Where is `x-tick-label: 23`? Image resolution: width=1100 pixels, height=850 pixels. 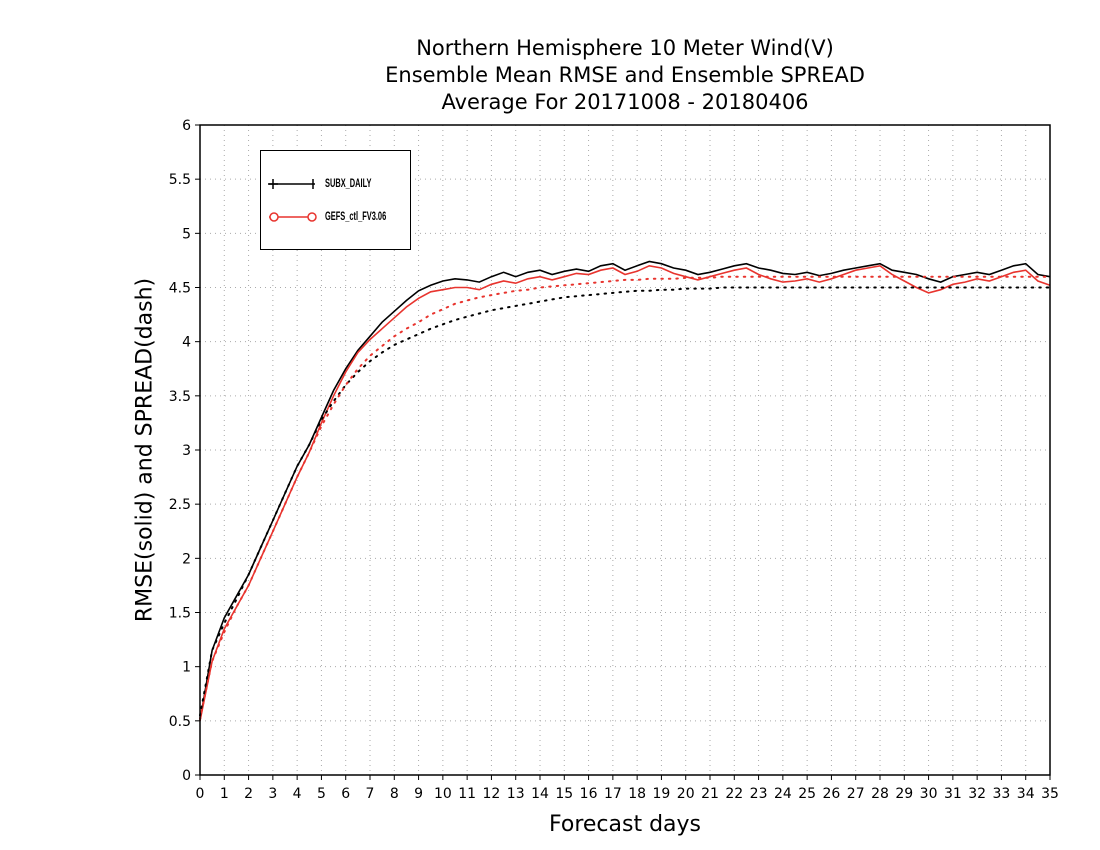
x-tick-label: 23 is located at coordinates (759, 794).